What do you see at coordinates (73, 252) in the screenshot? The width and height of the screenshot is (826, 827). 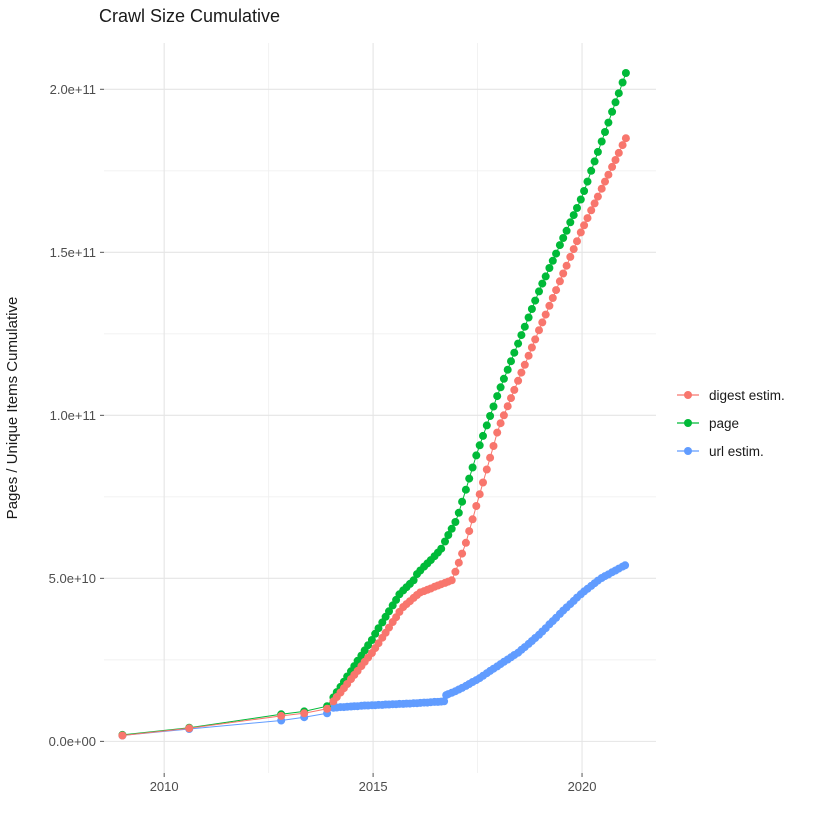 I see `y-tick-label: 1.5e+11` at bounding box center [73, 252].